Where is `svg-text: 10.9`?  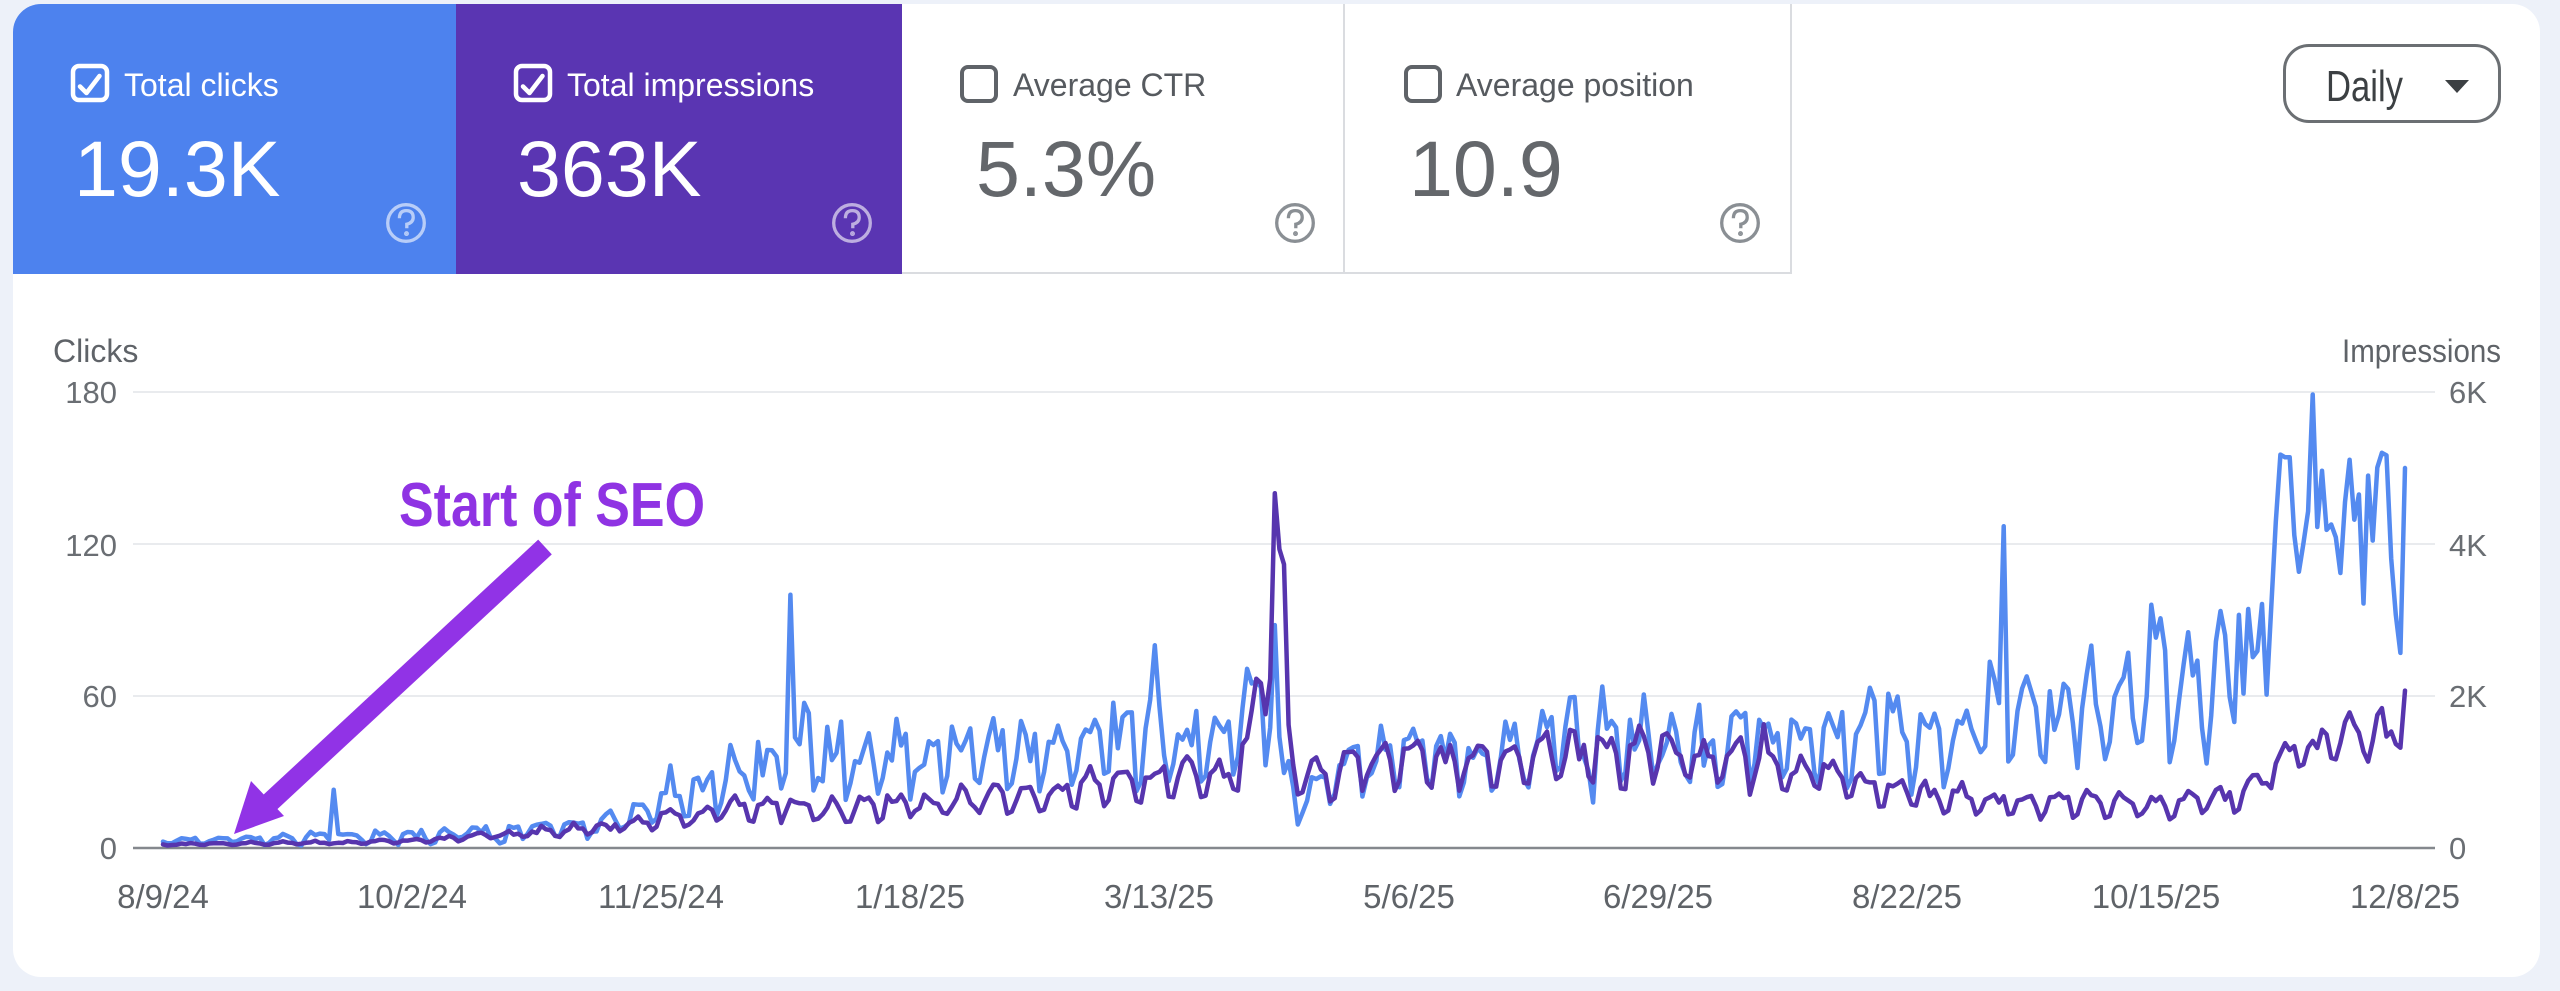
svg-text: 10.9 is located at coordinates (1486, 168).